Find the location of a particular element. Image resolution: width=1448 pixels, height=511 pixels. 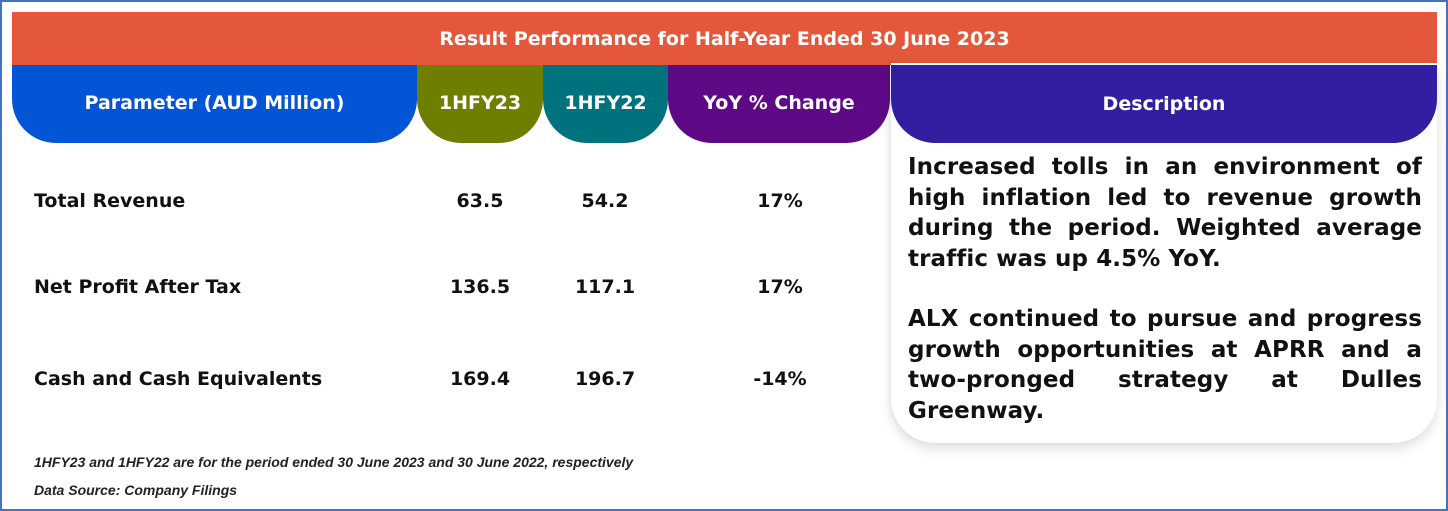

row-label: Net Profit After Tax is located at coordinates (138, 287).